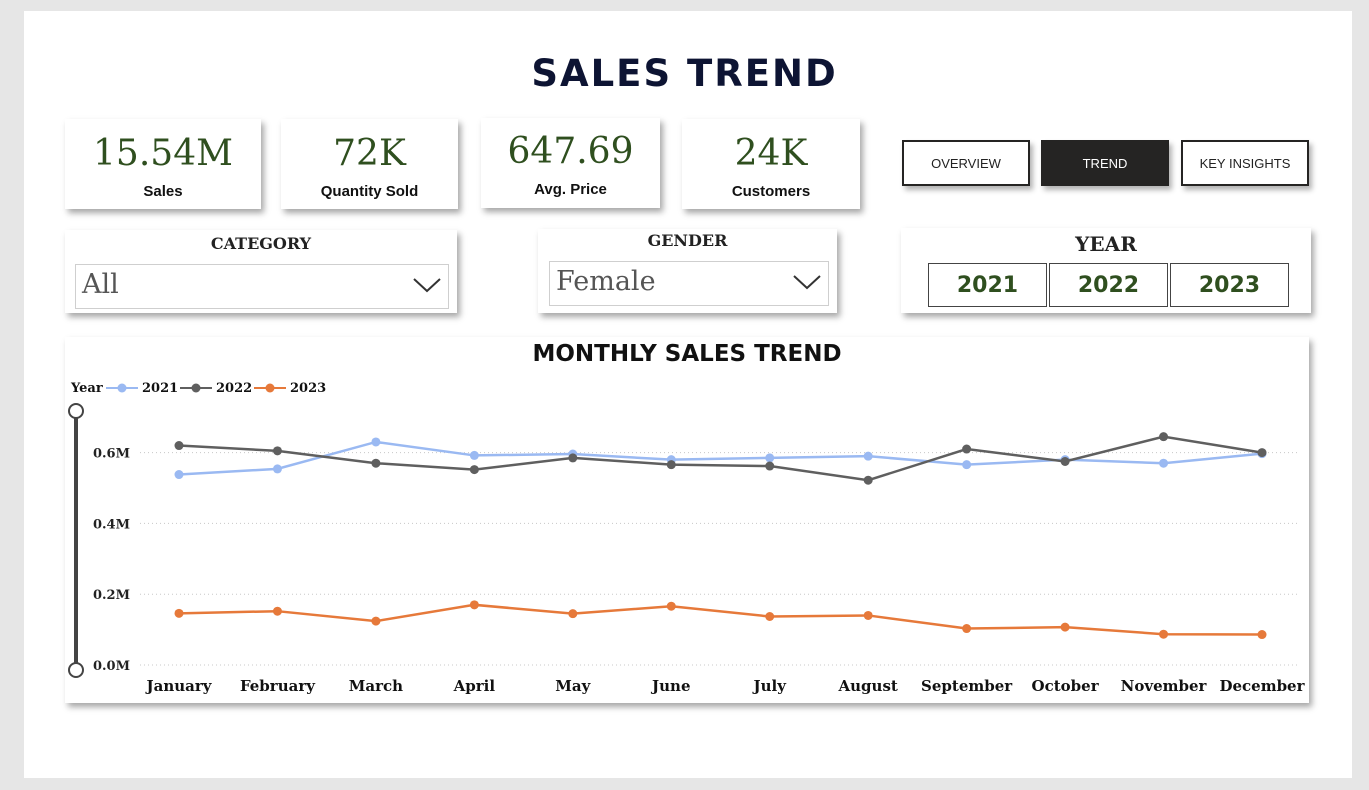  I want to click on category-slicer-title: CATEGORY, so click(261, 243).